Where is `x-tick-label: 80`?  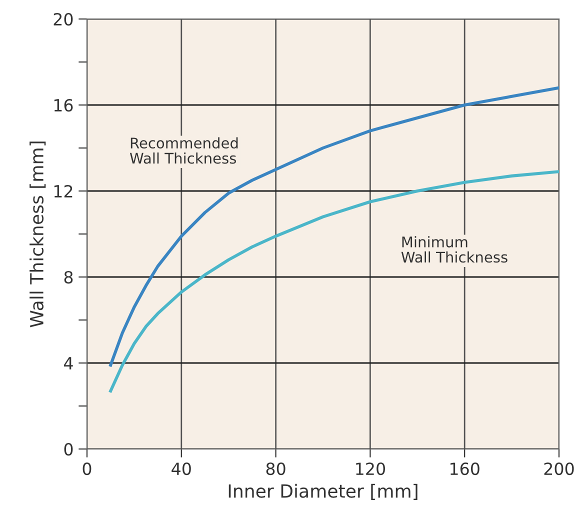 x-tick-label: 80 is located at coordinates (276, 469).